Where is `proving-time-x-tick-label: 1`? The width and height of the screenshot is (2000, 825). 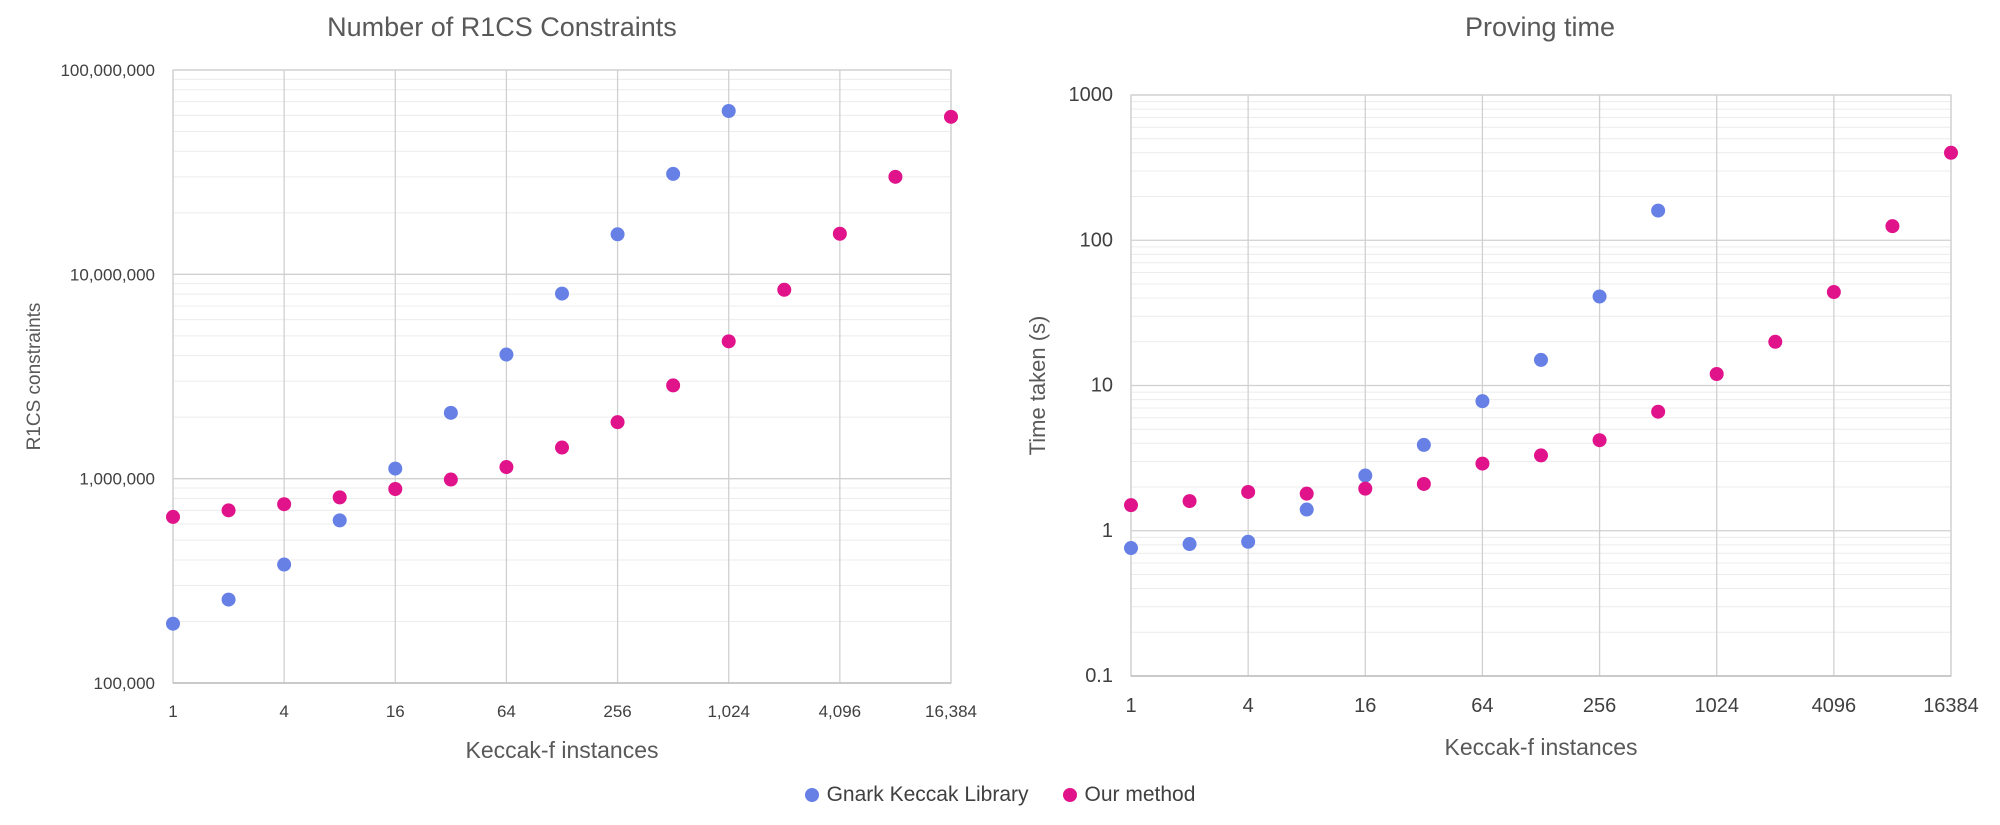 proving-time-x-tick-label: 1 is located at coordinates (1130, 706).